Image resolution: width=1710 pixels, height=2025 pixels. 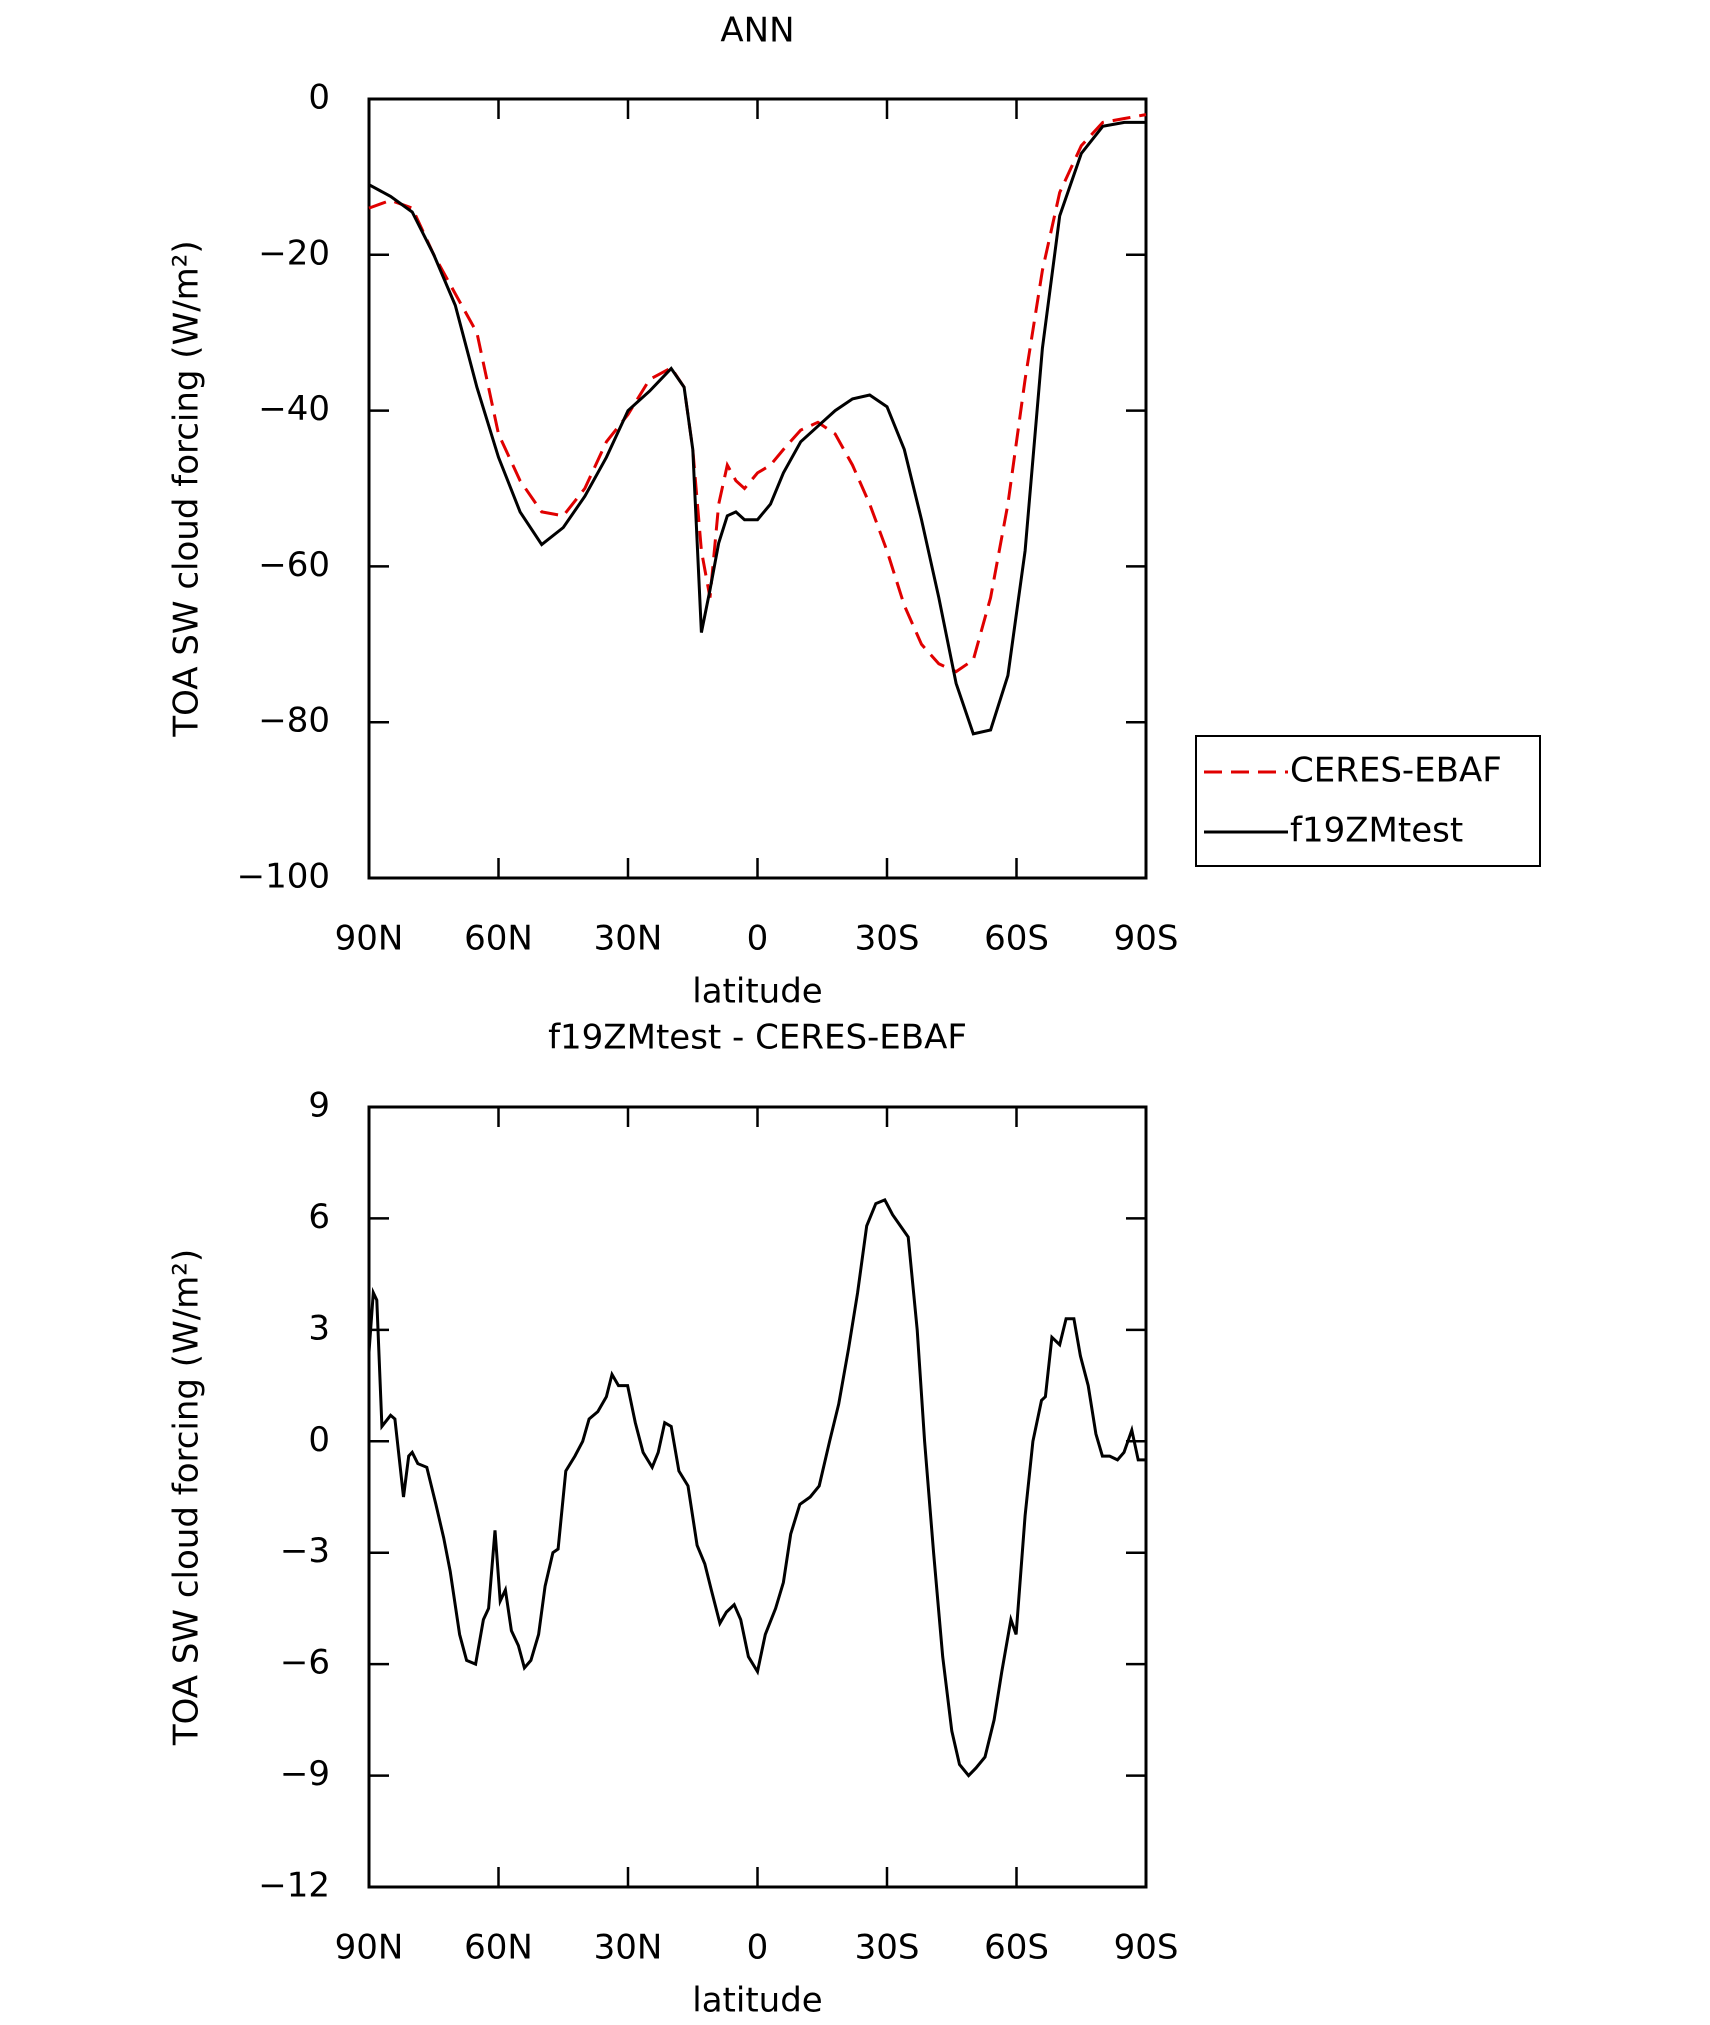 What do you see at coordinates (305, 1663) in the screenshot?
I see `y-tick-label: −6` at bounding box center [305, 1663].